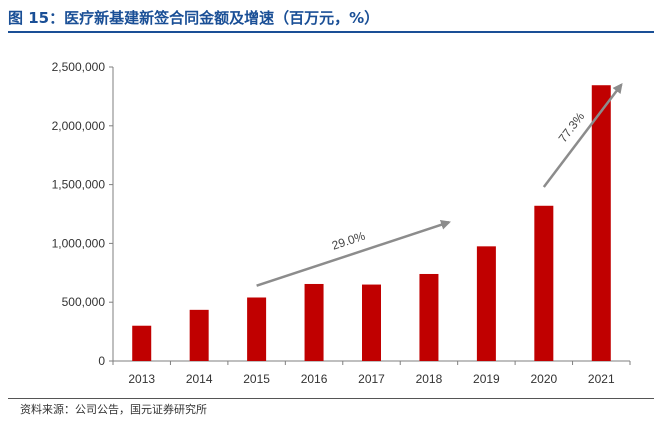 This screenshot has width=661, height=427. I want to click on x-tick-label: 2016, so click(314, 379).